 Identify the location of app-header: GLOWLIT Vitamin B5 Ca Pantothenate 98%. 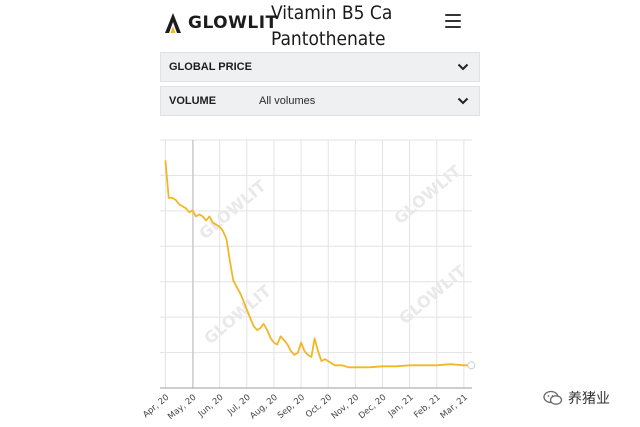
(320, 38).